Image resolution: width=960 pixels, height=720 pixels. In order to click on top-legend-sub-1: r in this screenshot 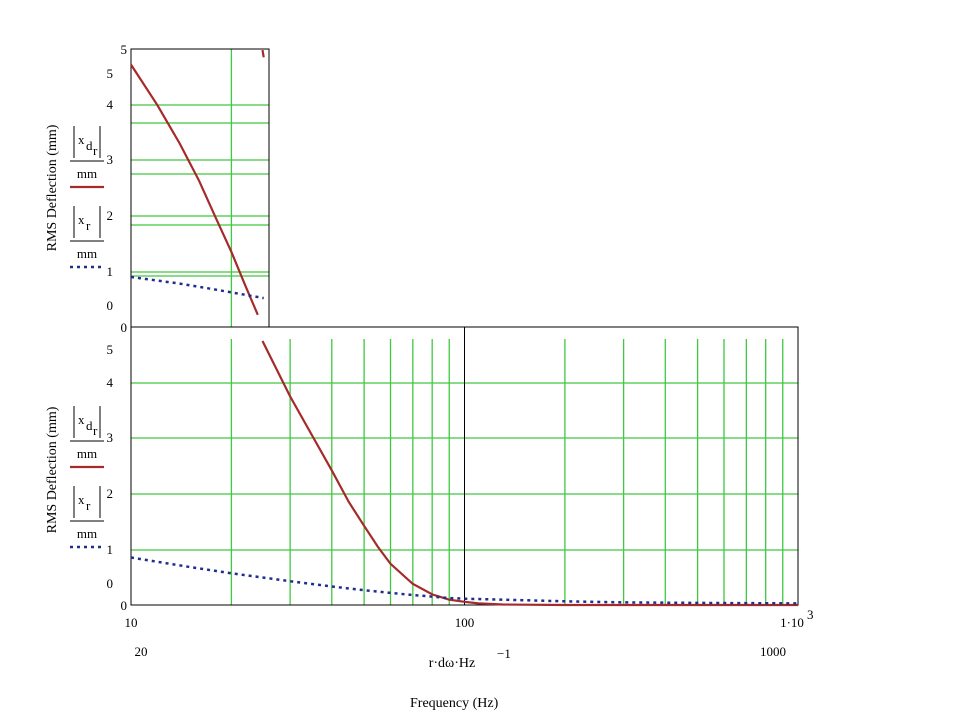, I will do `click(88, 225)`.